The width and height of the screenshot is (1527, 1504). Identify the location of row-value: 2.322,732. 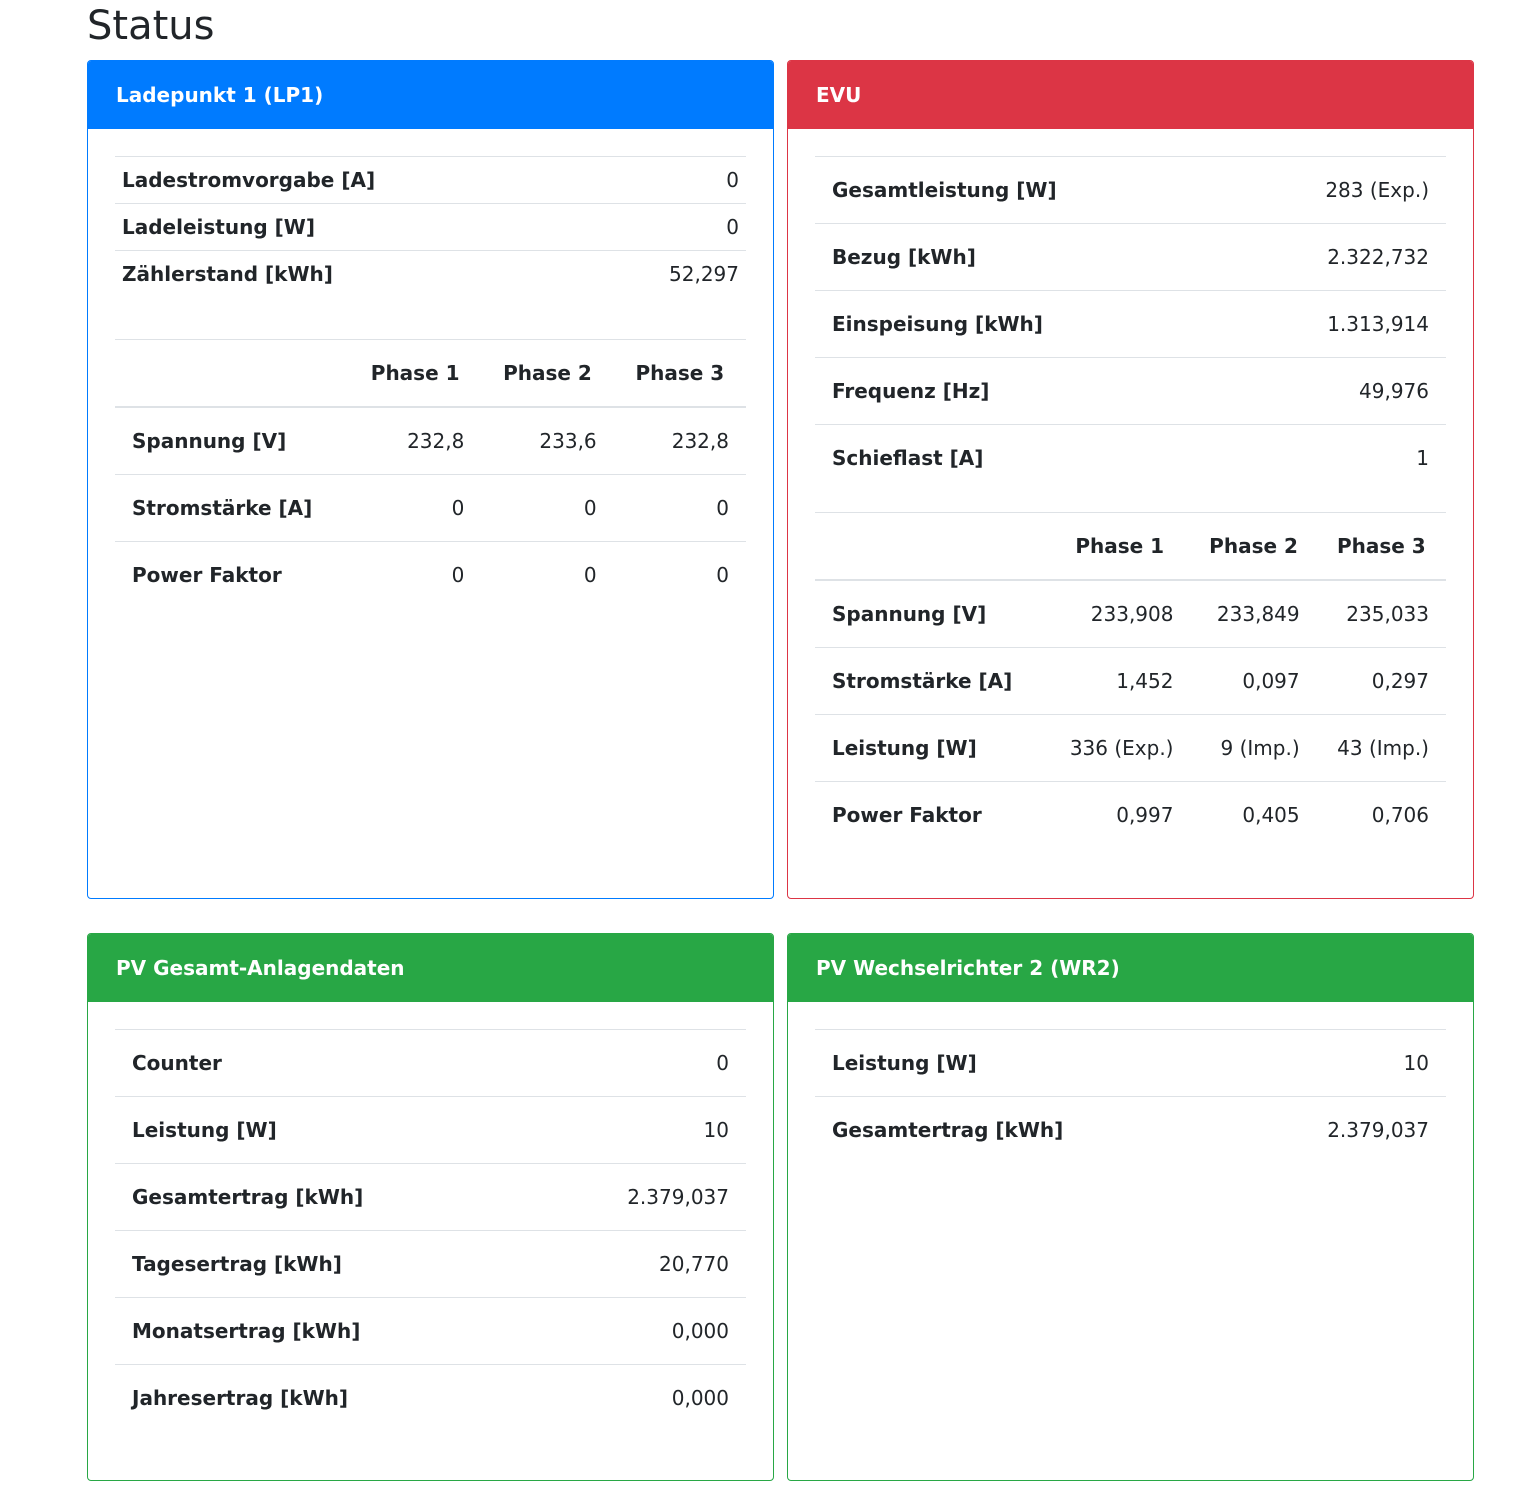
(1336, 257).